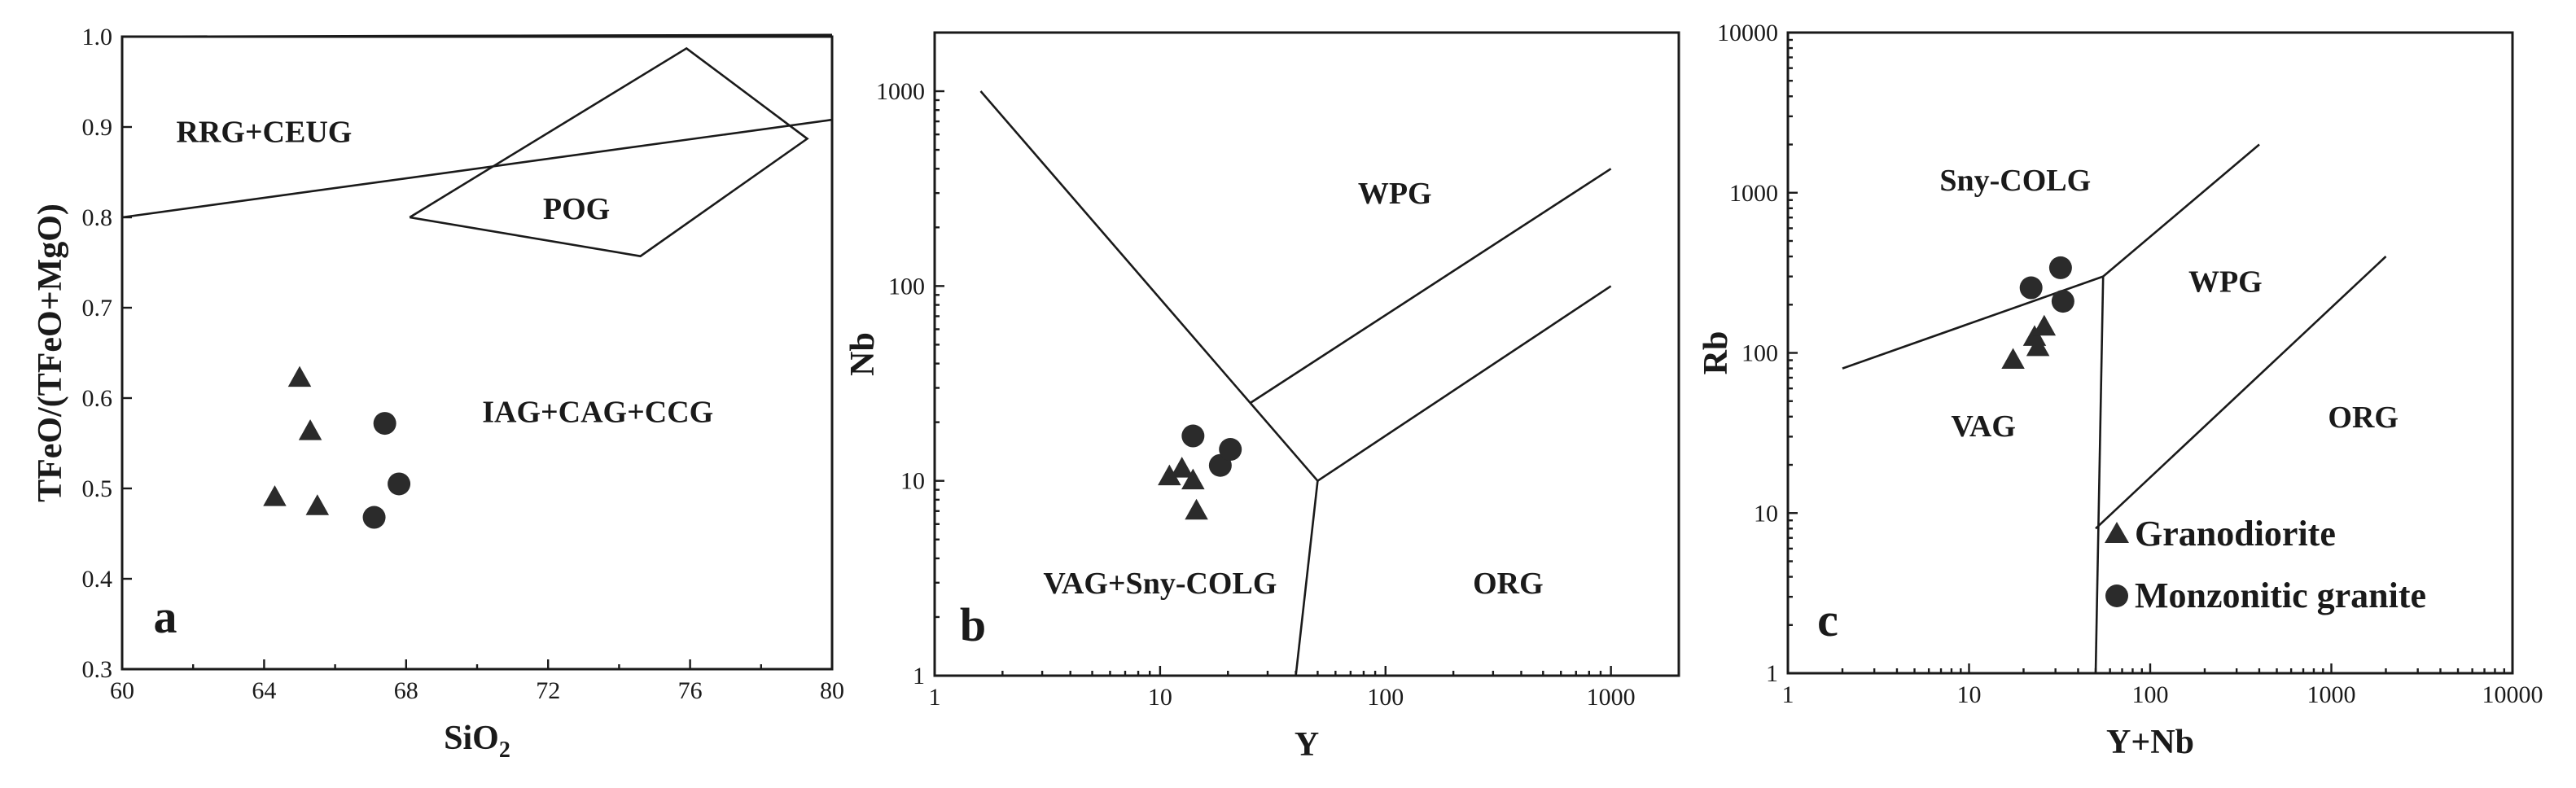 The image size is (2576, 788). What do you see at coordinates (1160, 584) in the screenshot?
I see `region-label: VAG+Sny-COLG` at bounding box center [1160, 584].